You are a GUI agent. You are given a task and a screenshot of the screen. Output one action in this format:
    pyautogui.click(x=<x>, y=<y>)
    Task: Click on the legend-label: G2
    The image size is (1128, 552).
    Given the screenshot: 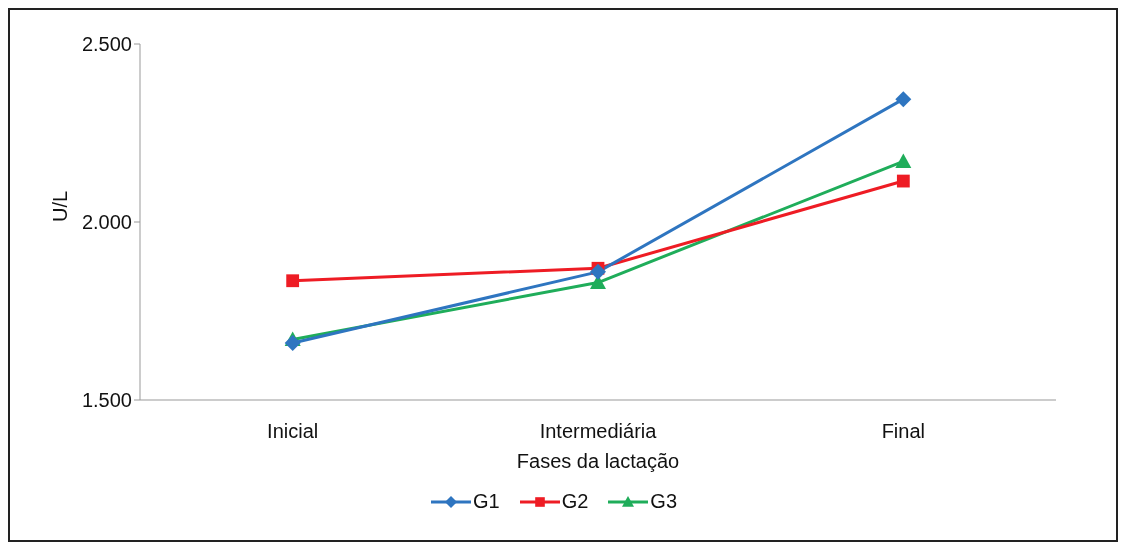 What is the action you would take?
    pyautogui.click(x=575, y=501)
    